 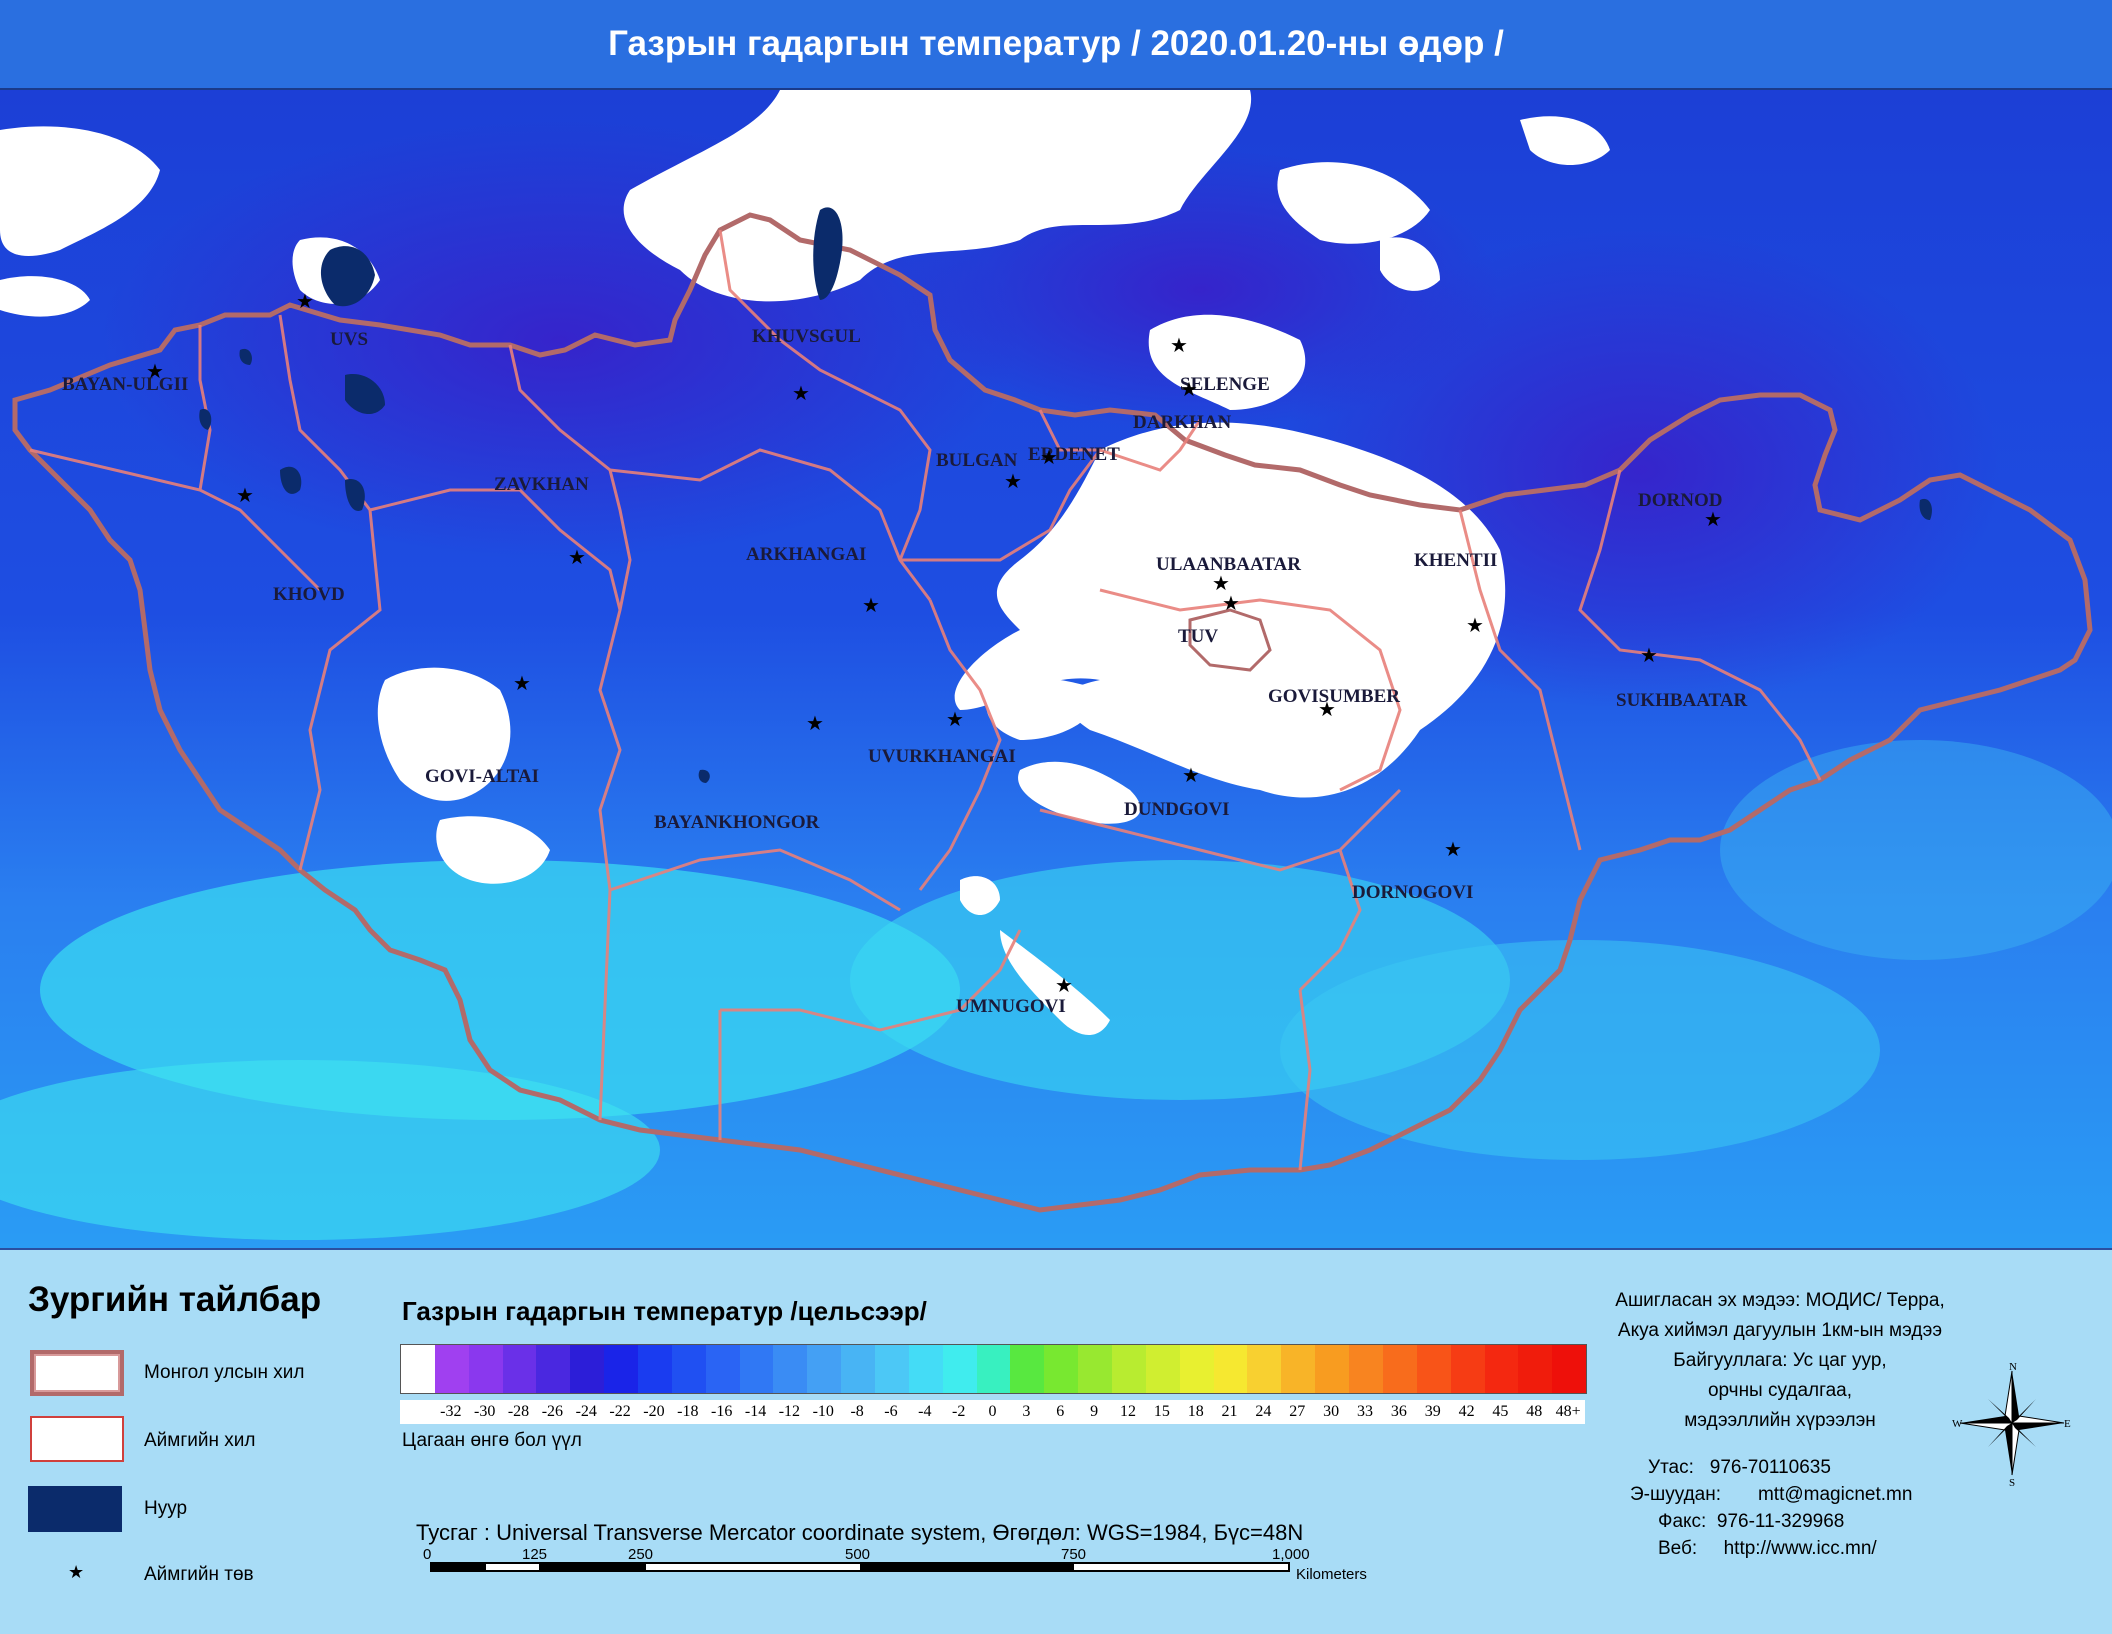 I want to click on compass-rose-icon: N S E W, so click(x=2011, y=1424).